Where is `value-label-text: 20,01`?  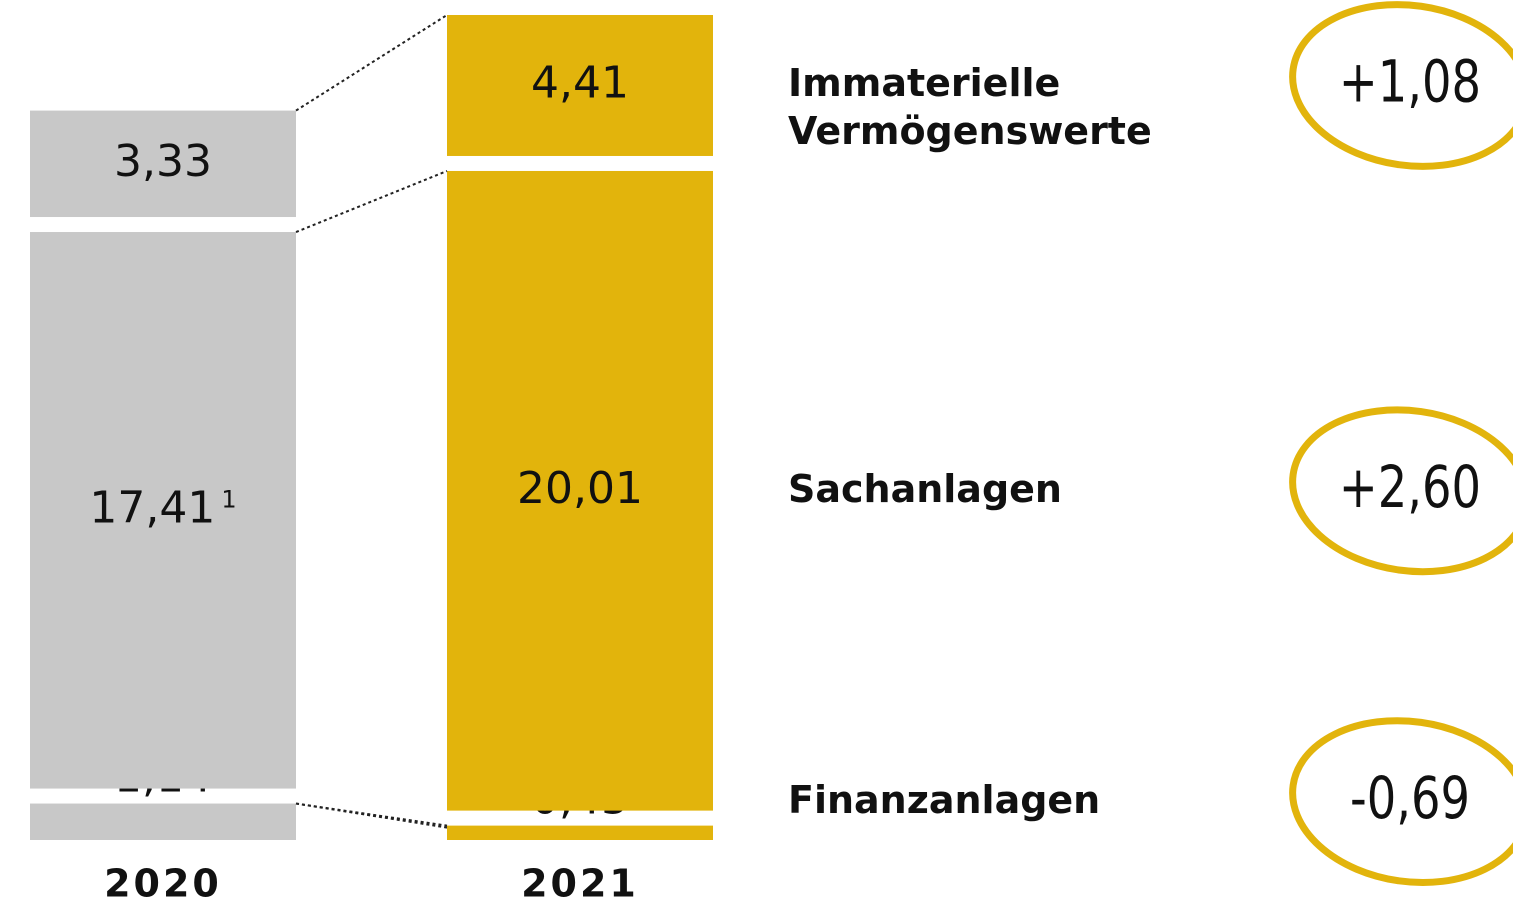 value-label-text: 20,01 is located at coordinates (580, 488).